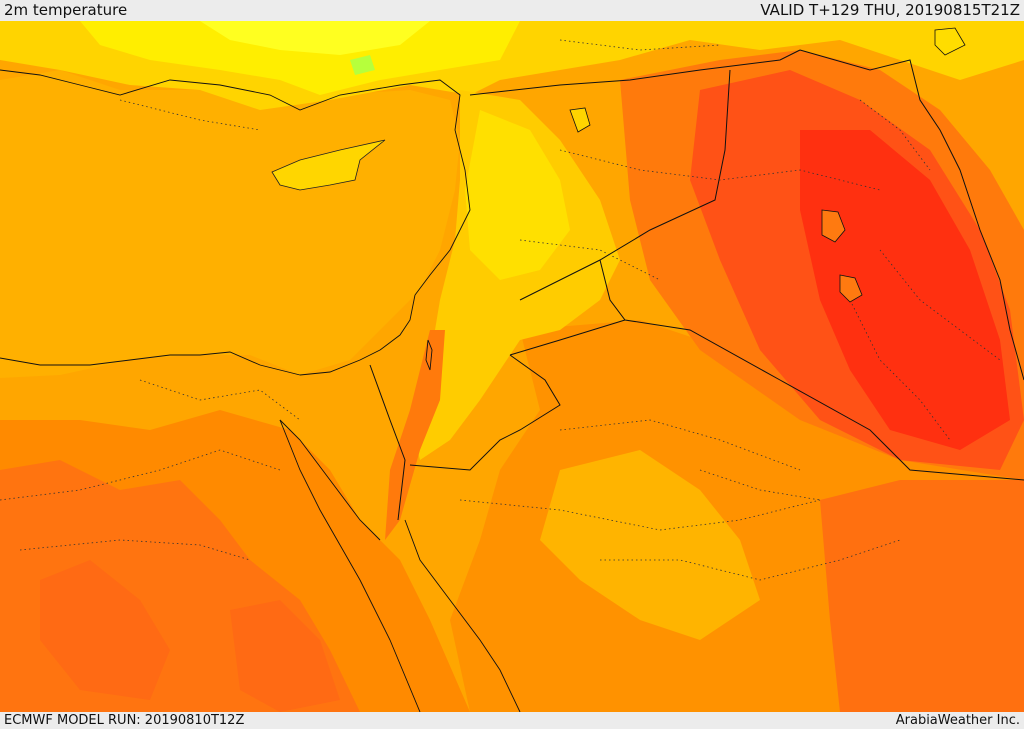 This screenshot has height=729, width=1024. I want to click on valid-time: VALID T+129 THU, 20190815T21Z, so click(890, 10).